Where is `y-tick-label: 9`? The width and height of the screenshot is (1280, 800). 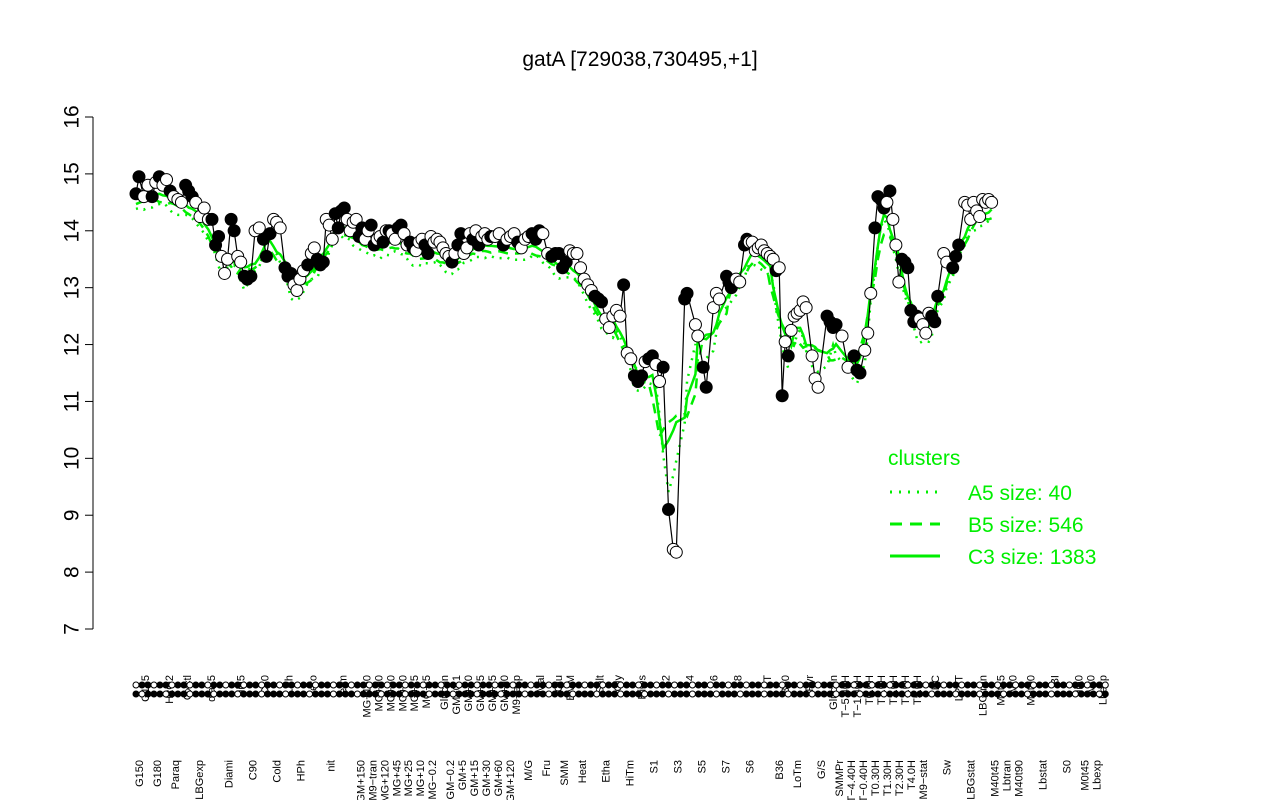
y-tick-label: 9 is located at coordinates (72, 515).